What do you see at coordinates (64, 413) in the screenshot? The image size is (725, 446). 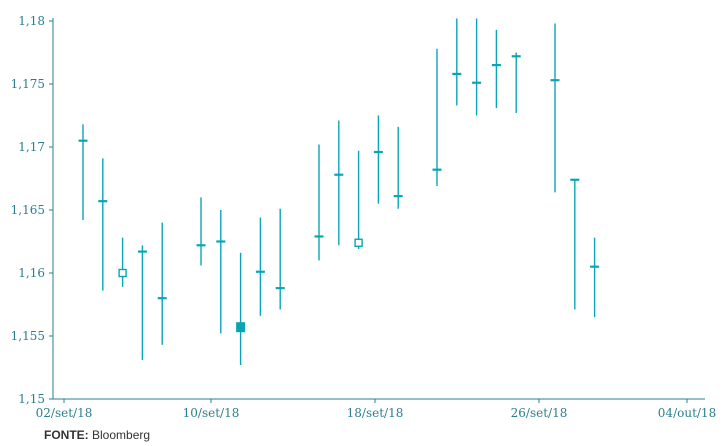 I see `x-tick-label: 02/set/18` at bounding box center [64, 413].